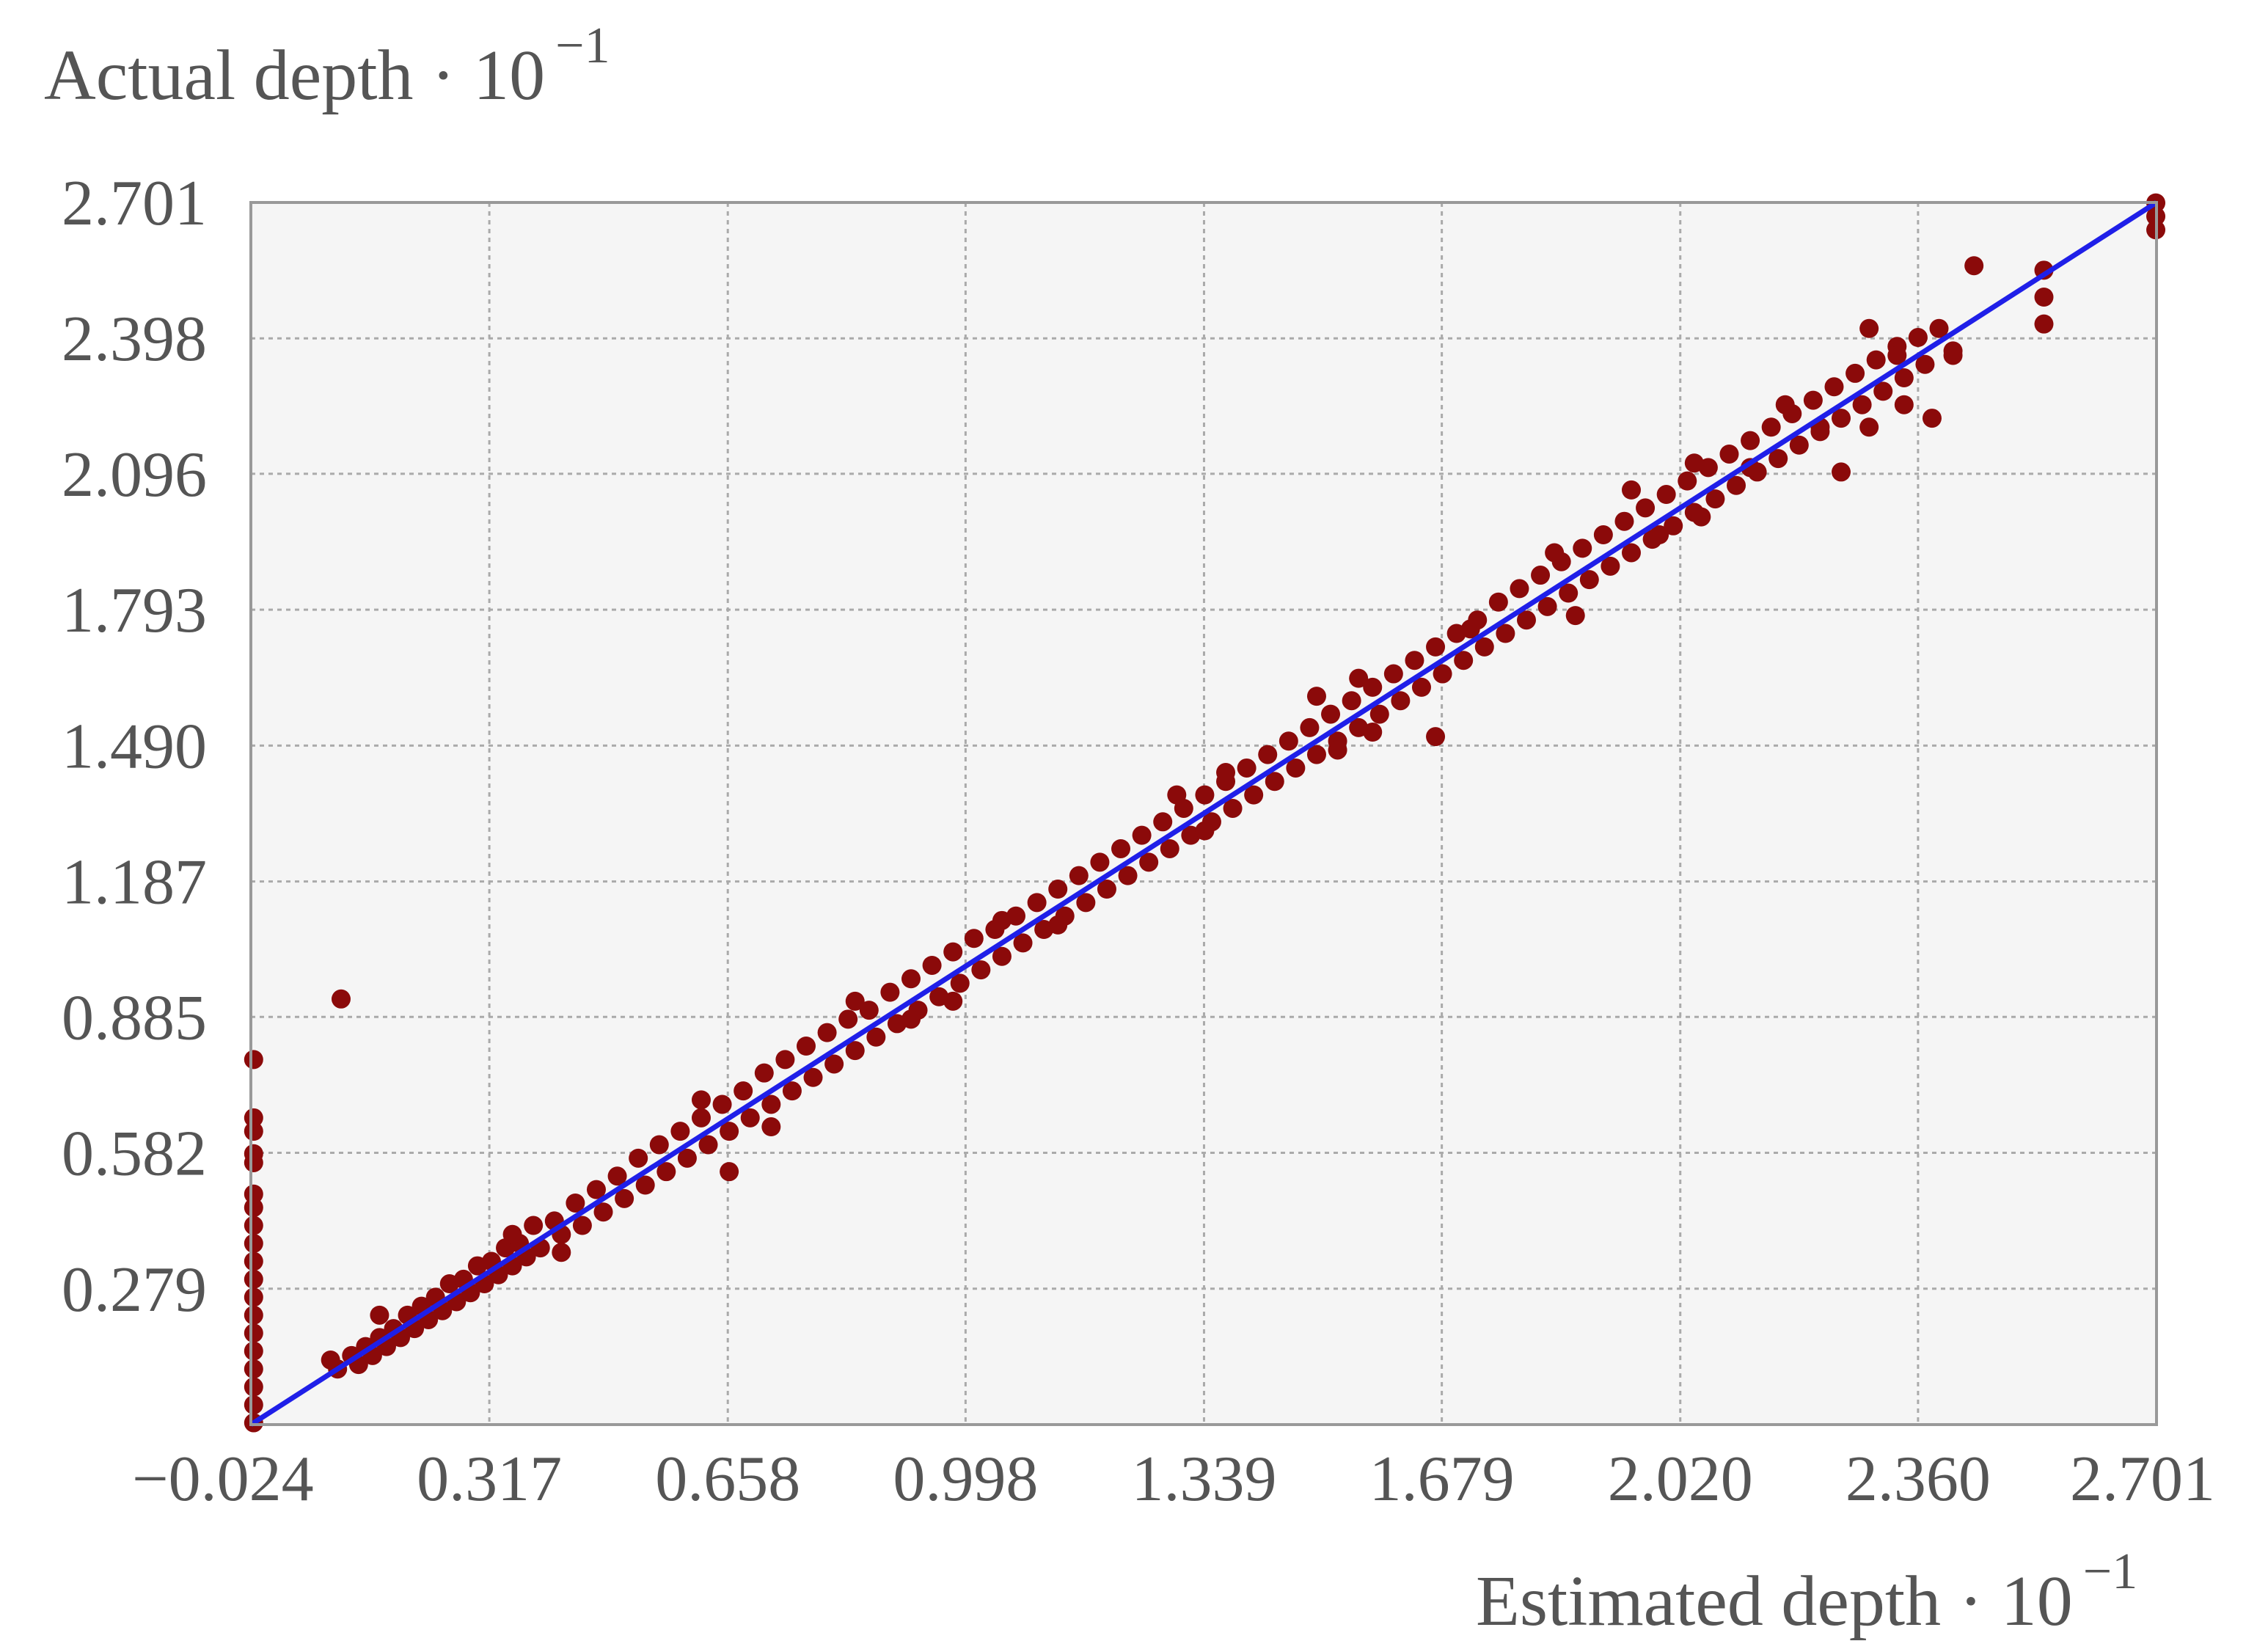 This screenshot has height=1652, width=2246. I want to click on x-tick-label: 0.658, so click(727, 1479).